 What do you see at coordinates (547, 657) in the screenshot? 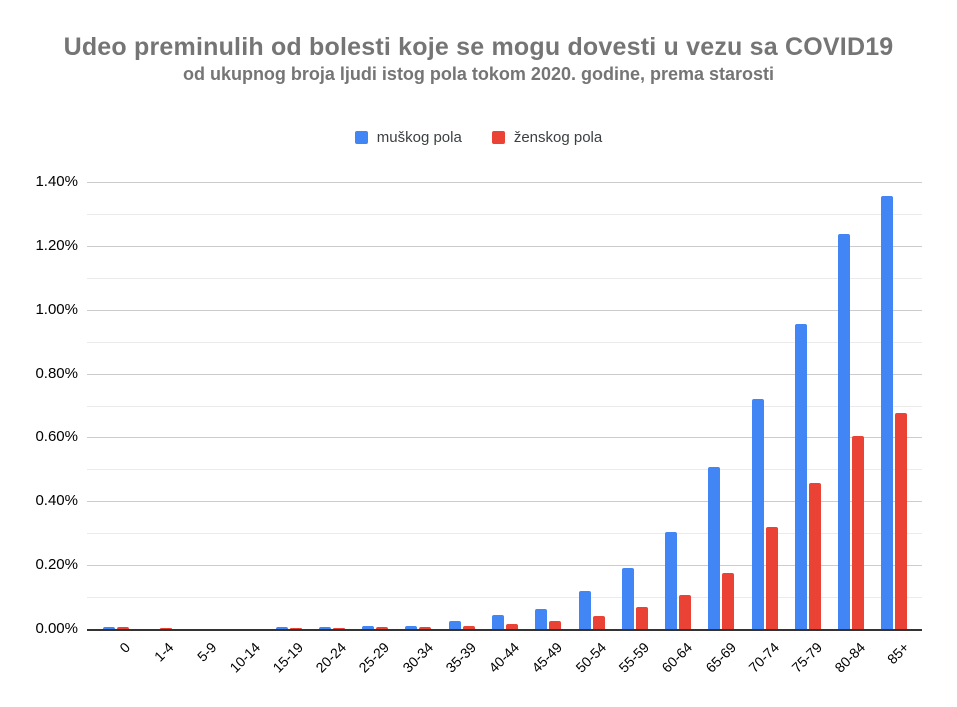
I see `x-axis-tick-label: 45-49` at bounding box center [547, 657].